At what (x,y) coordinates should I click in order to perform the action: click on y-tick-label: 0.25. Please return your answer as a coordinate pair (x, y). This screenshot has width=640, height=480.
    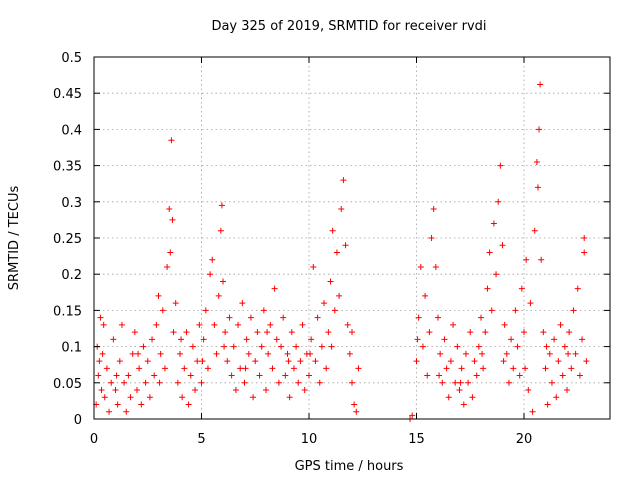
    Looking at the image, I should click on (67, 239).